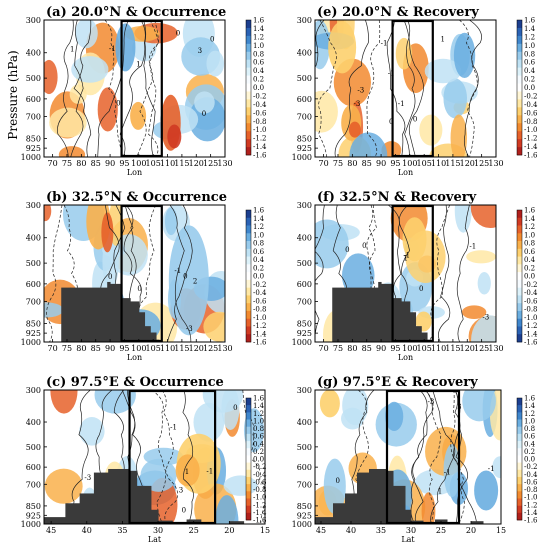  What do you see at coordinates (134, 357) in the screenshot?
I see `x-axis-label: Lon` at bounding box center [134, 357].